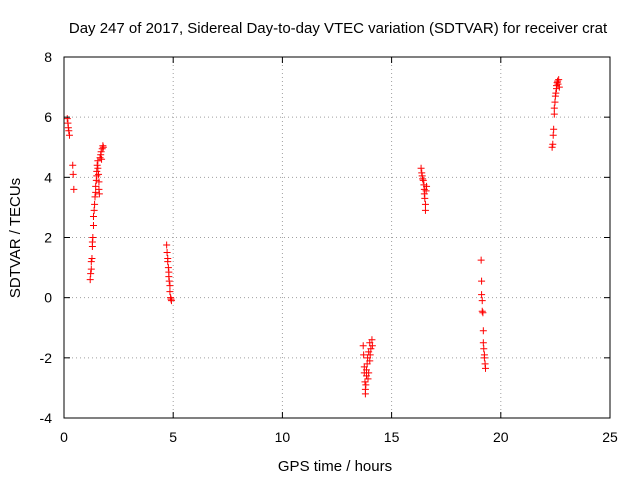  I want to click on y-tick-label: 6, so click(48, 117).